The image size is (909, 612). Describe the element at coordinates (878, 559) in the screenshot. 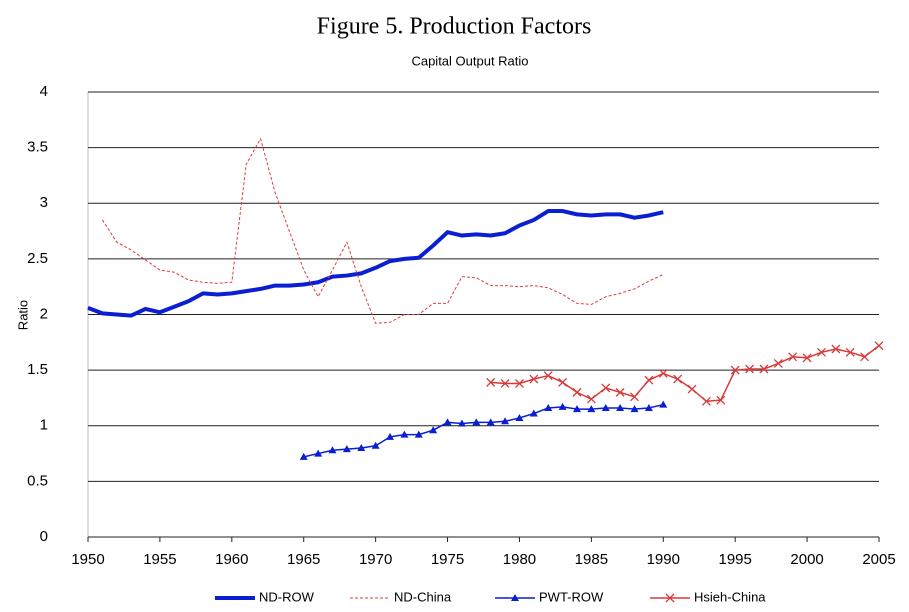

I see `x-tick-label: 2005` at that location.